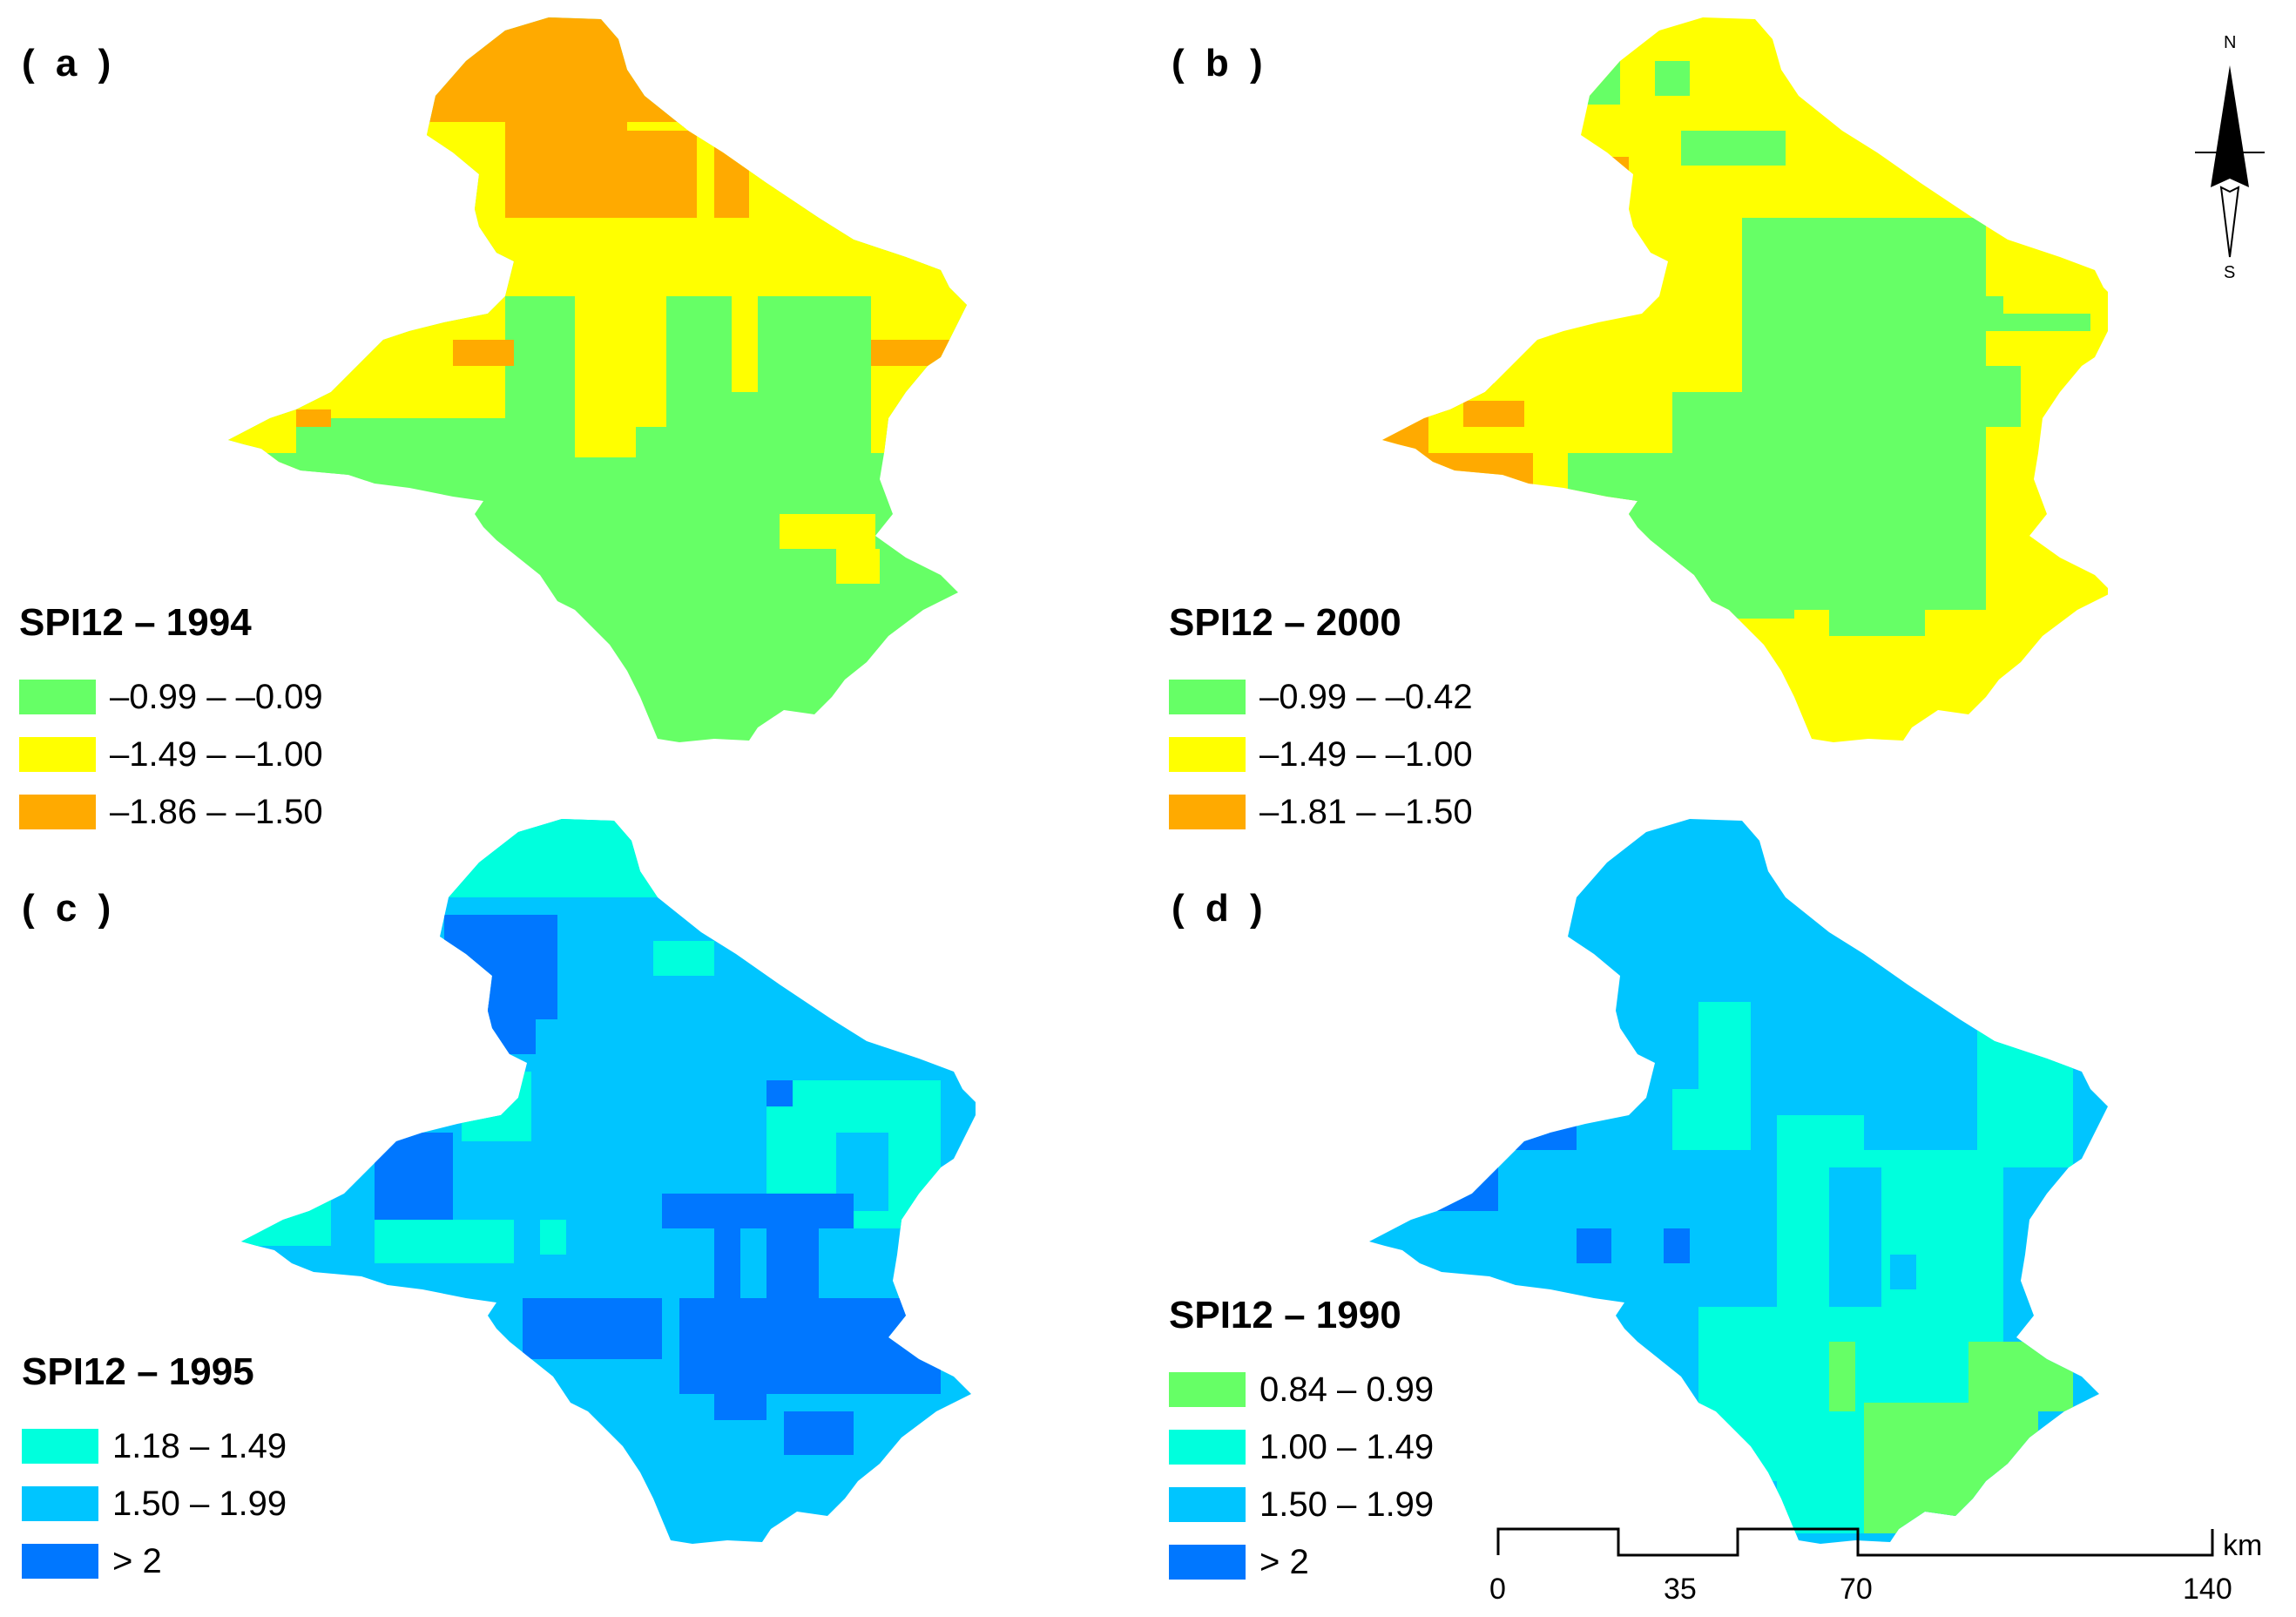 This screenshot has width=2296, height=1617. I want to click on scale-tick-70: 70, so click(1857, 1590).